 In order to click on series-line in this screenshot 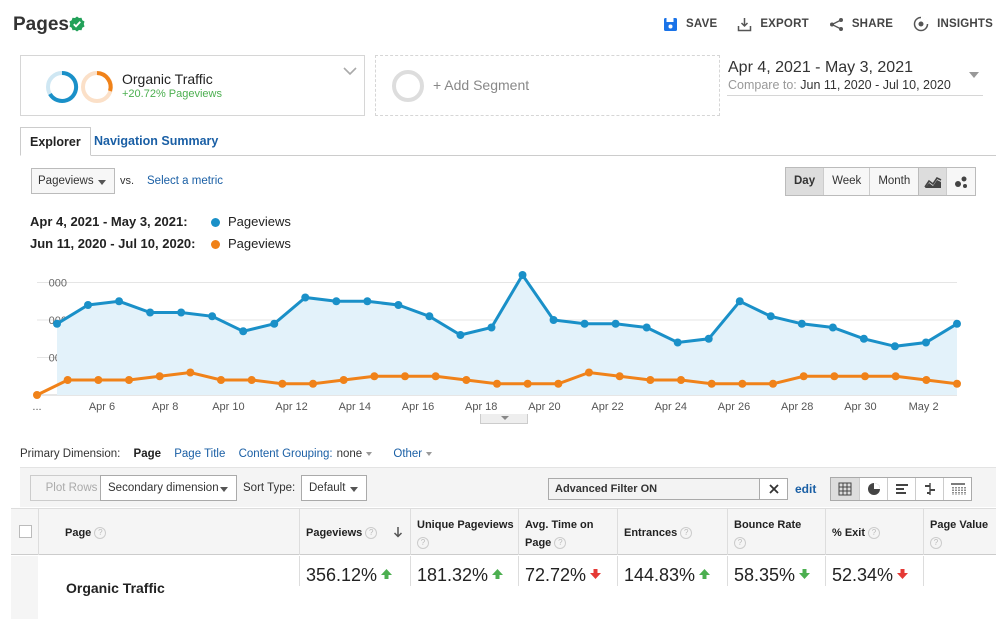, I will do `click(507, 310)`.